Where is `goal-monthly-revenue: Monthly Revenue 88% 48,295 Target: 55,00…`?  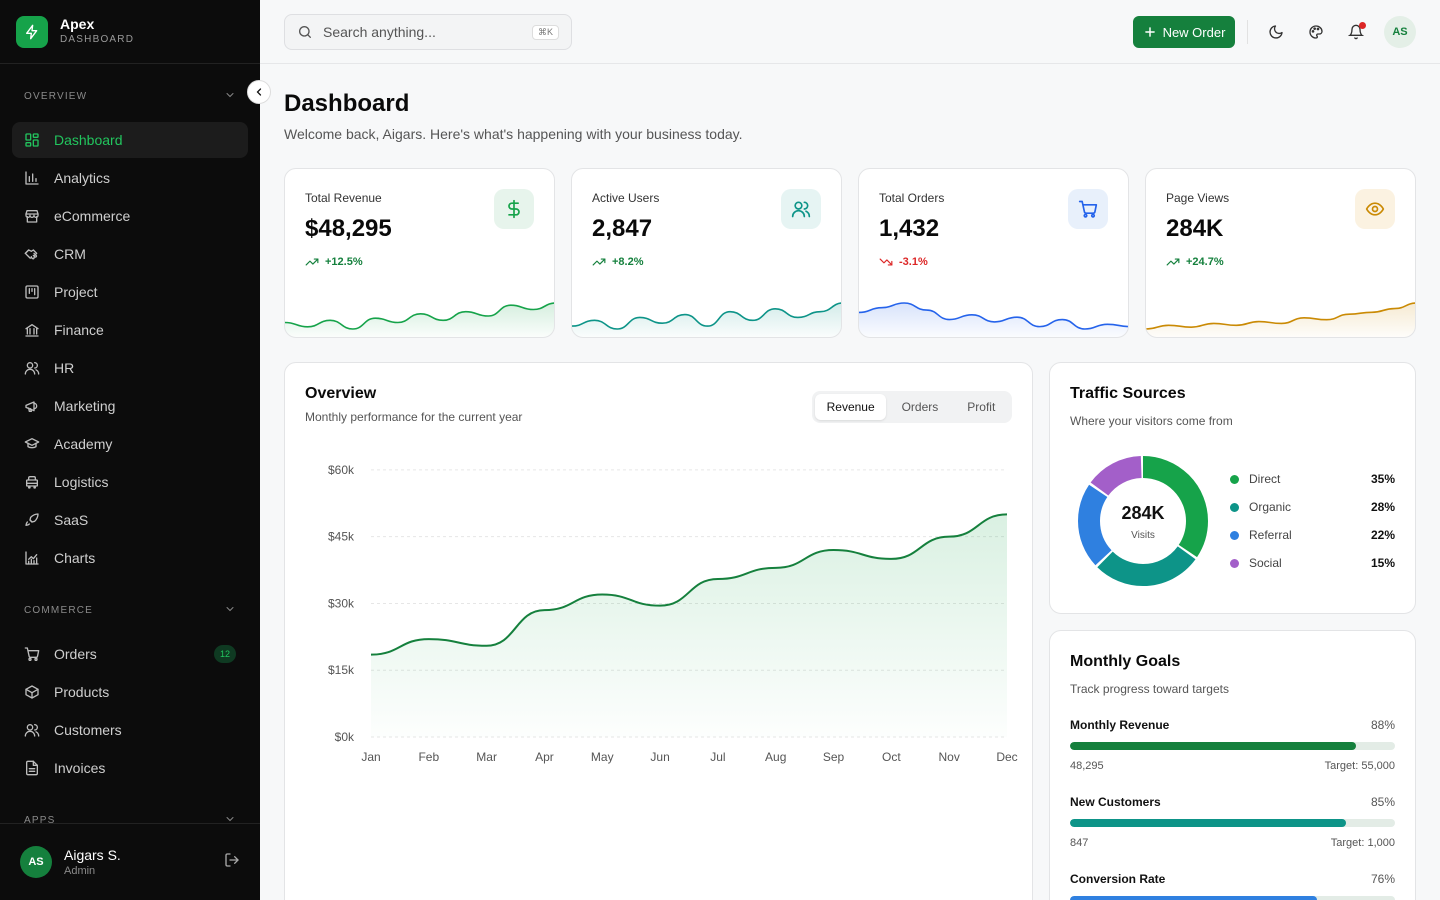
goal-monthly-revenue: Monthly Revenue 88% 48,295 Target: 55,00… is located at coordinates (1232, 745).